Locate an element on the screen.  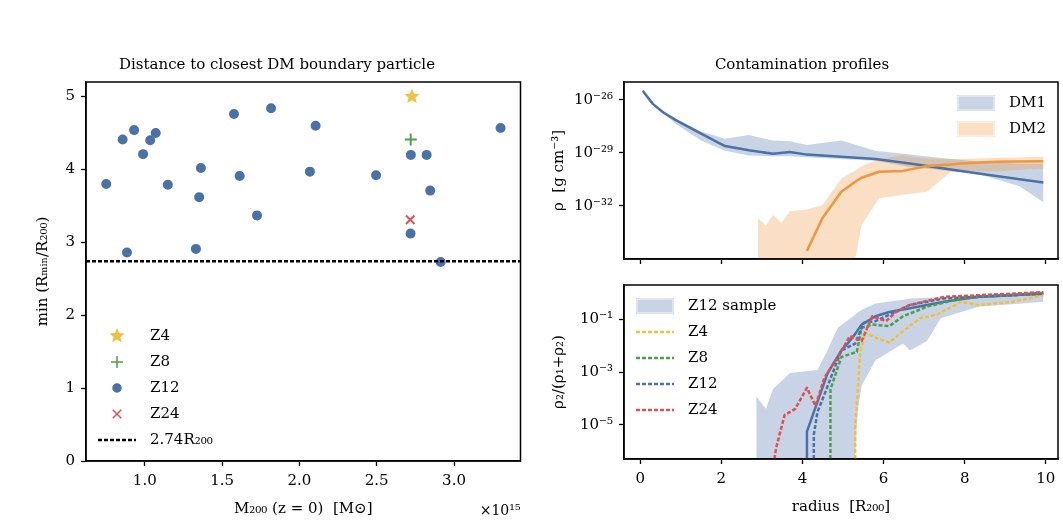
chart-title: Distance to closest DM boundary particle is located at coordinates (277, 63).